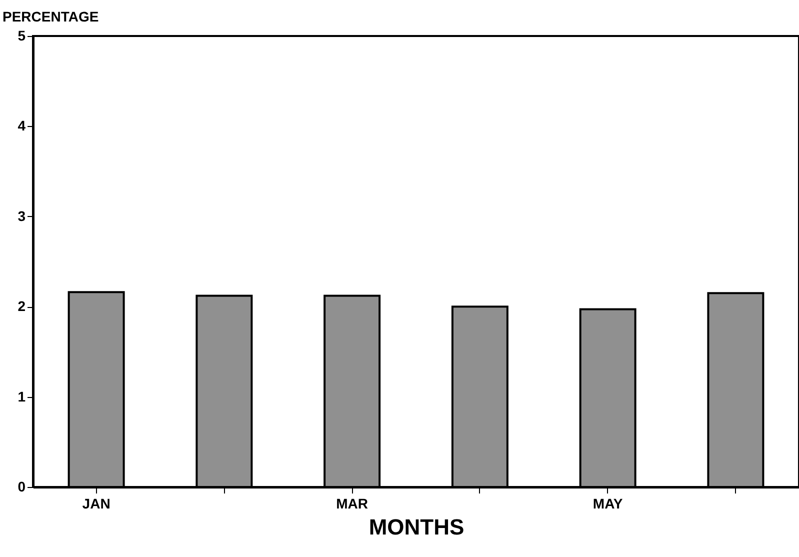 This screenshot has width=799, height=557. What do you see at coordinates (22, 306) in the screenshot?
I see `y-tick-label: 2` at bounding box center [22, 306].